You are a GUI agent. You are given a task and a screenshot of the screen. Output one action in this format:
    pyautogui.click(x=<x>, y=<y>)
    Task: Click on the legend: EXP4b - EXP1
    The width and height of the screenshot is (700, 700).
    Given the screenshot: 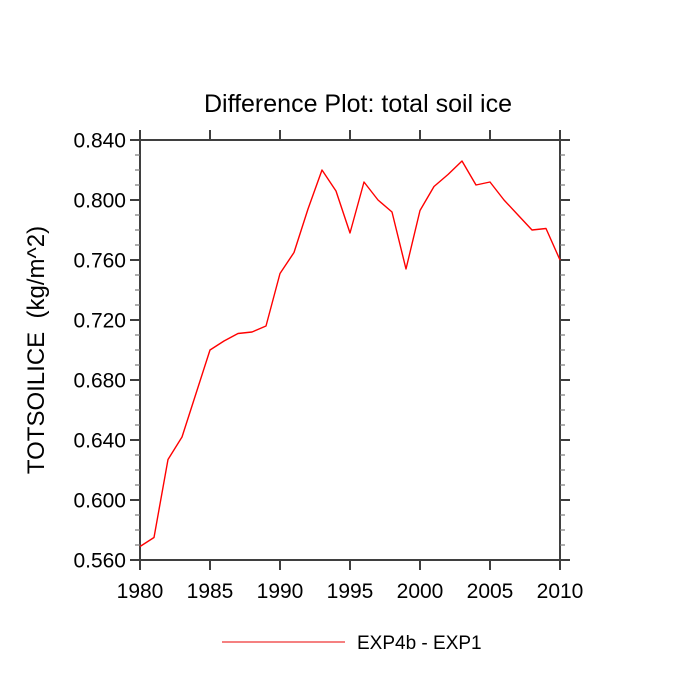 What is the action you would take?
    pyautogui.click(x=352, y=643)
    